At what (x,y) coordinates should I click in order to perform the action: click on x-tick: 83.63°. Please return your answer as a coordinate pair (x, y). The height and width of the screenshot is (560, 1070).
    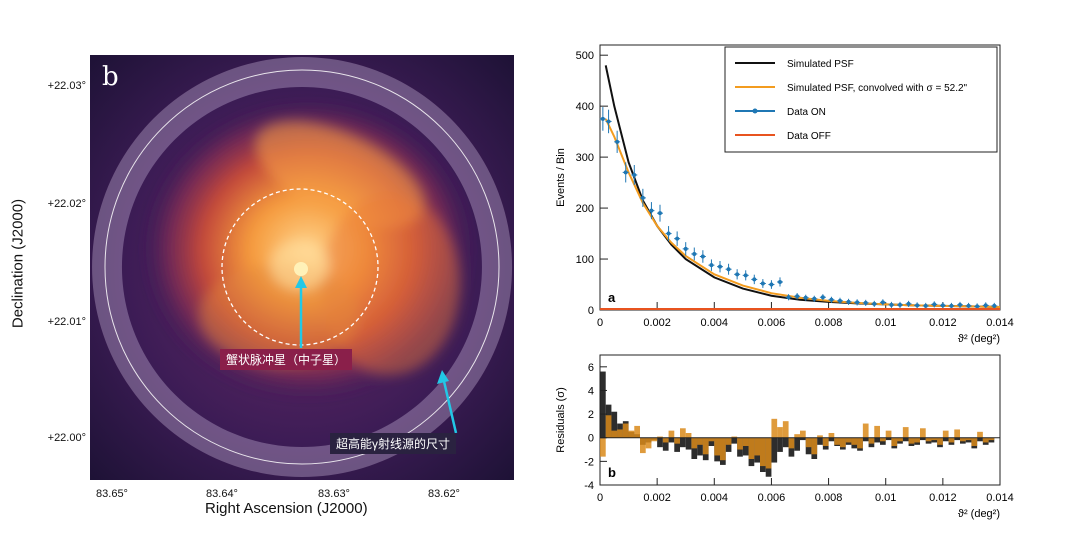
    Looking at the image, I should click on (334, 494).